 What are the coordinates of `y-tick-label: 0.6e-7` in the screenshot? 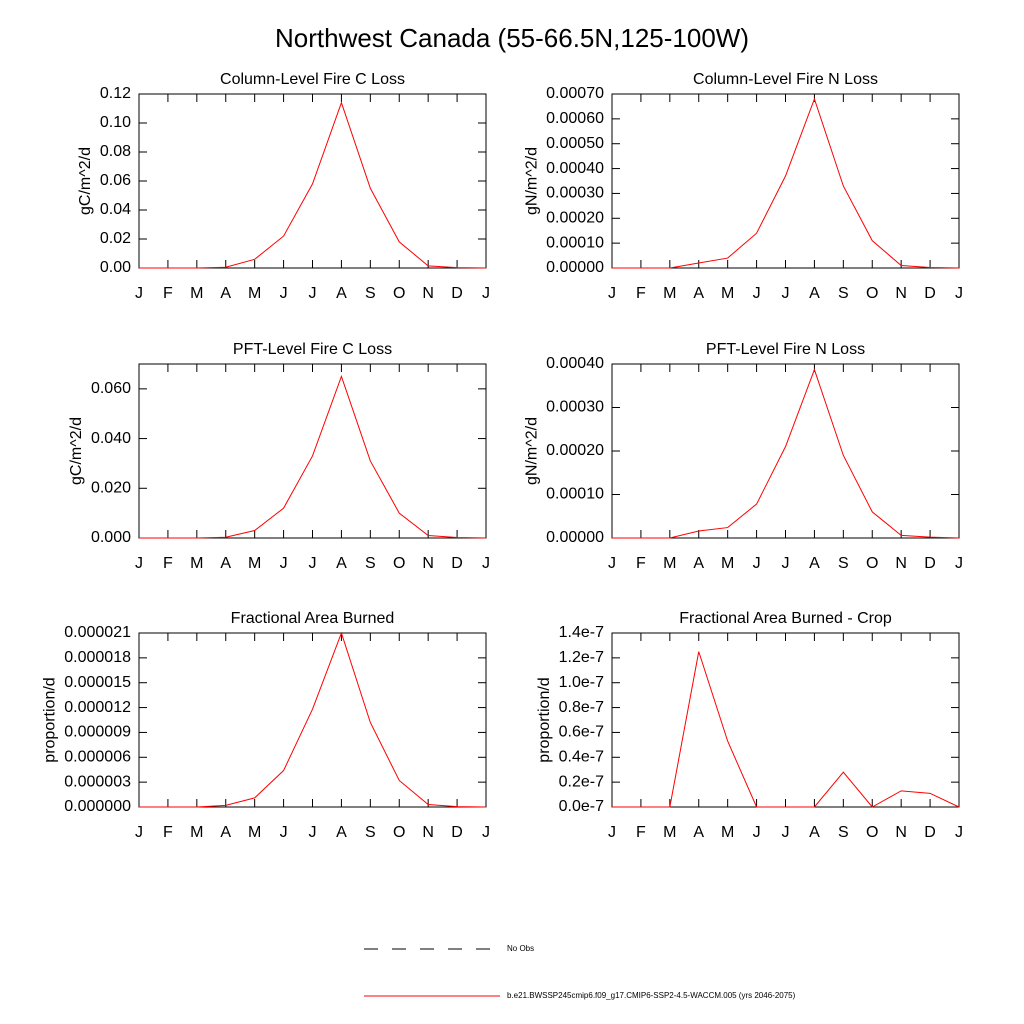 It's located at (581, 732).